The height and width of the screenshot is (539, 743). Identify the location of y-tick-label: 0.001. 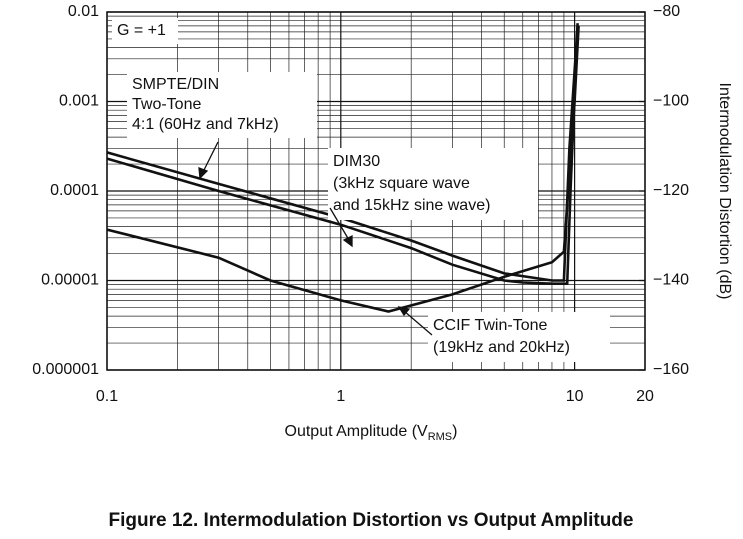
(79, 101).